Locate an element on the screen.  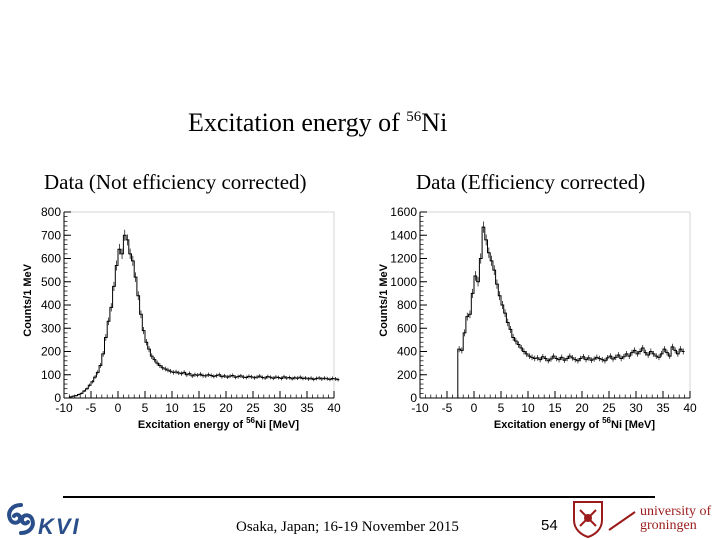
y-tick-label: 1000 is located at coordinates (403, 282).